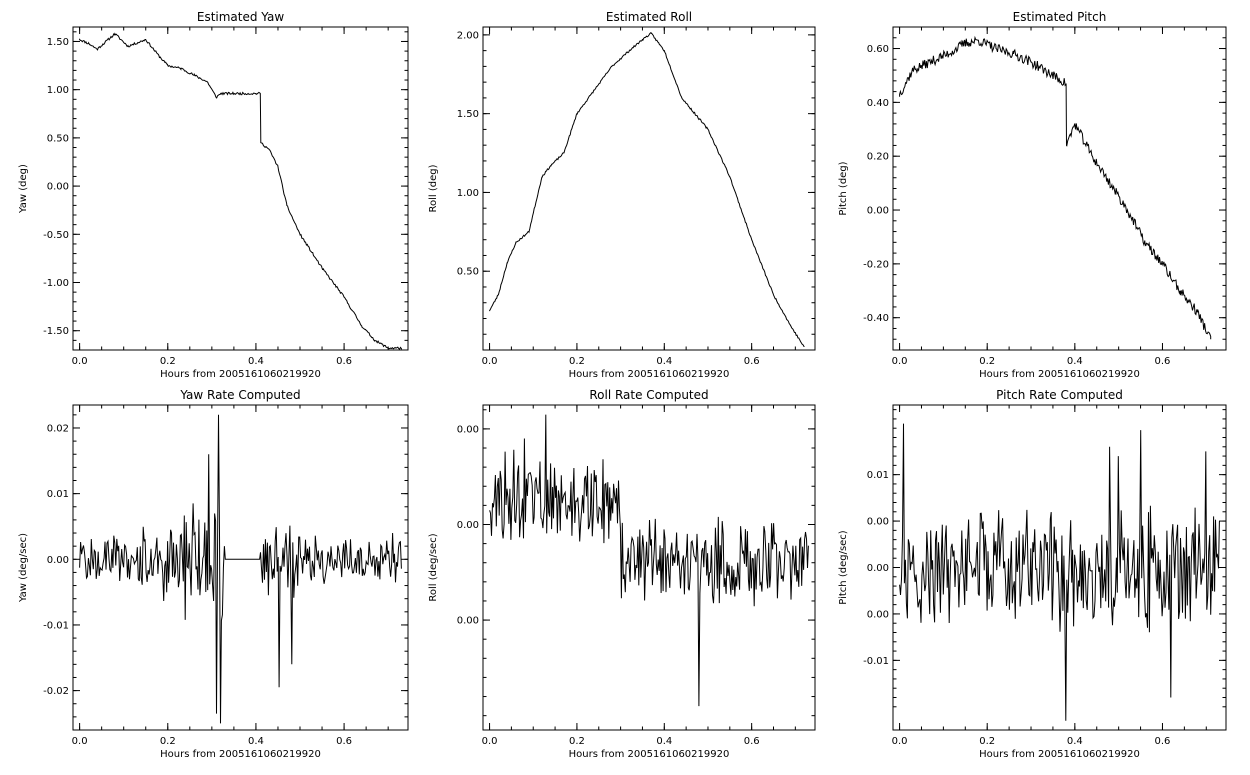 The height and width of the screenshot is (775, 1250). What do you see at coordinates (876, 264) in the screenshot?
I see `y-tick-label: -0.20` at bounding box center [876, 264].